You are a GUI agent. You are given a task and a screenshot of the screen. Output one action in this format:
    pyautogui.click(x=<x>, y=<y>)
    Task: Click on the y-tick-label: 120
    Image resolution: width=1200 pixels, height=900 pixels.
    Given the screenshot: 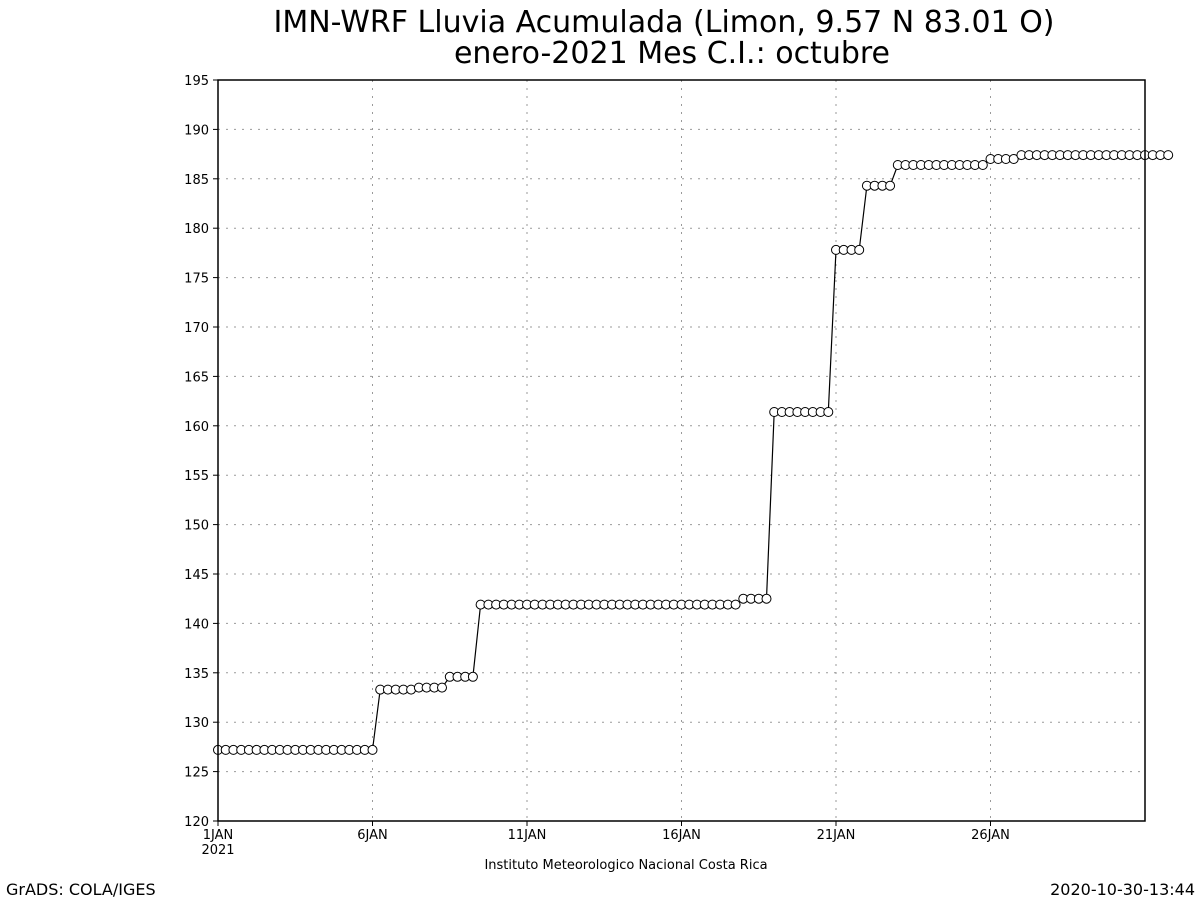 What is the action you would take?
    pyautogui.click(x=196, y=822)
    